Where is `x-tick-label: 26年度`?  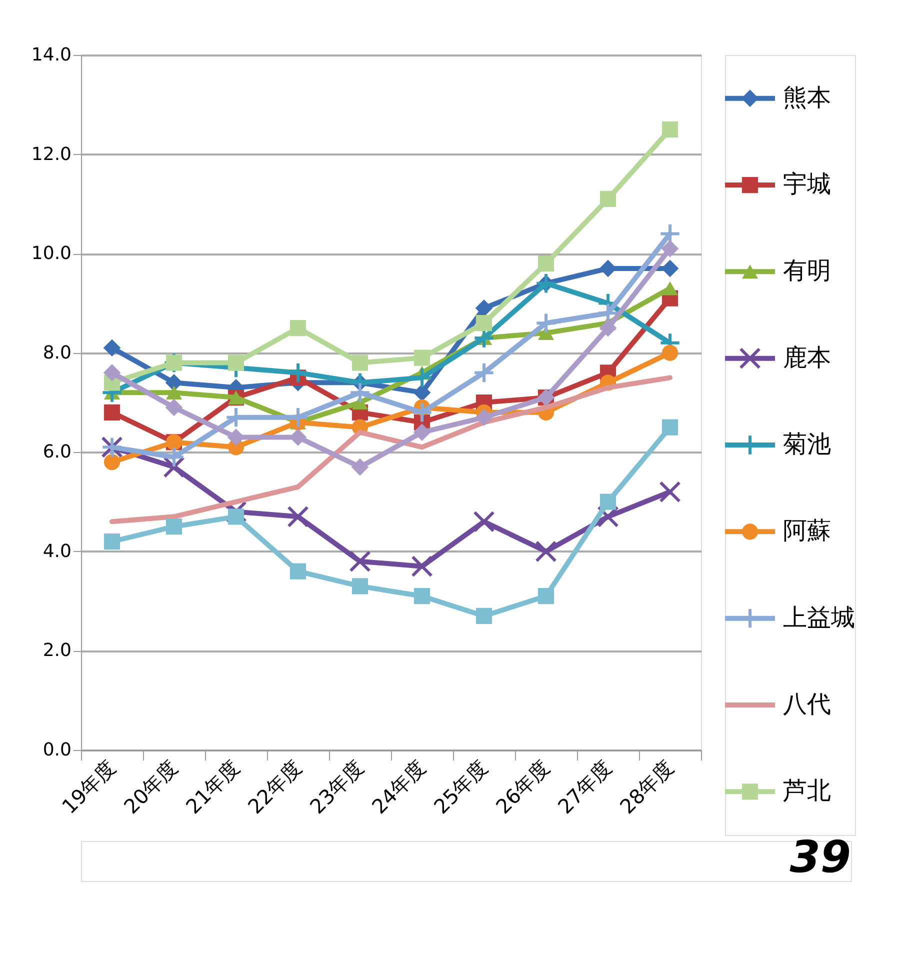
x-tick-label: 26年度 is located at coordinates (522, 787).